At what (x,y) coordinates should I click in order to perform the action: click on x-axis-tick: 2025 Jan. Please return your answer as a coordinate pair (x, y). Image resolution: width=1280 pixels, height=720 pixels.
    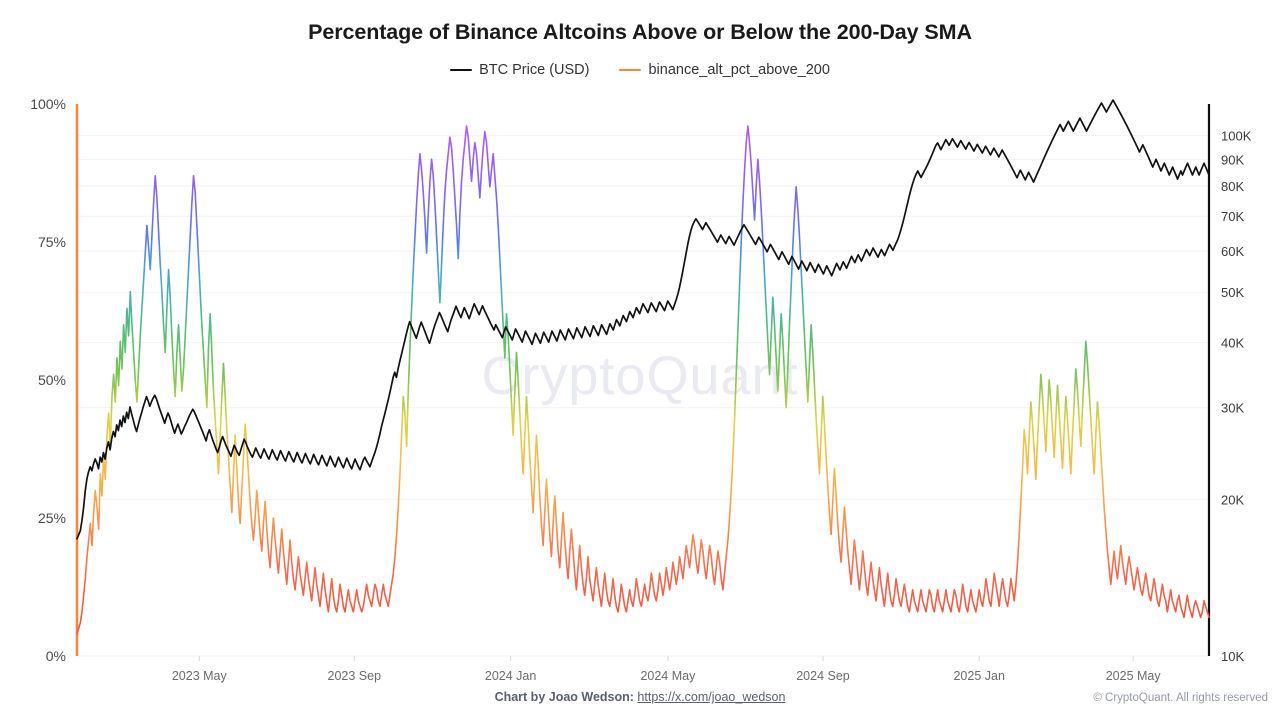
    Looking at the image, I should click on (978, 676).